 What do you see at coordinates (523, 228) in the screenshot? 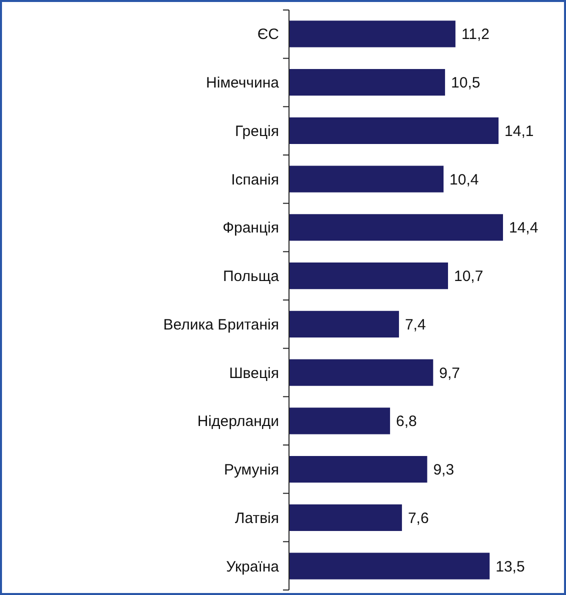
I see `data-label: 14,4` at bounding box center [523, 228].